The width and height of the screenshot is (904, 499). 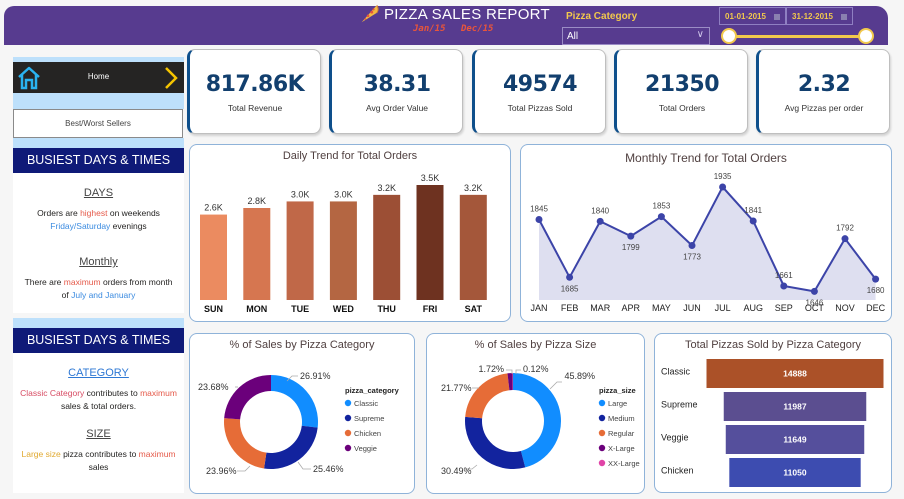 What do you see at coordinates (819, 16) in the screenshot?
I see `end-date-input: 31-12-2015` at bounding box center [819, 16].